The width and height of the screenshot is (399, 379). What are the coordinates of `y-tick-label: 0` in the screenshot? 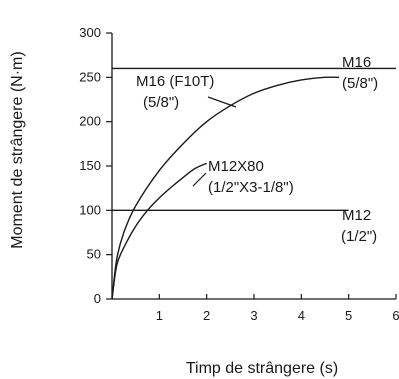 It's located at (97, 298).